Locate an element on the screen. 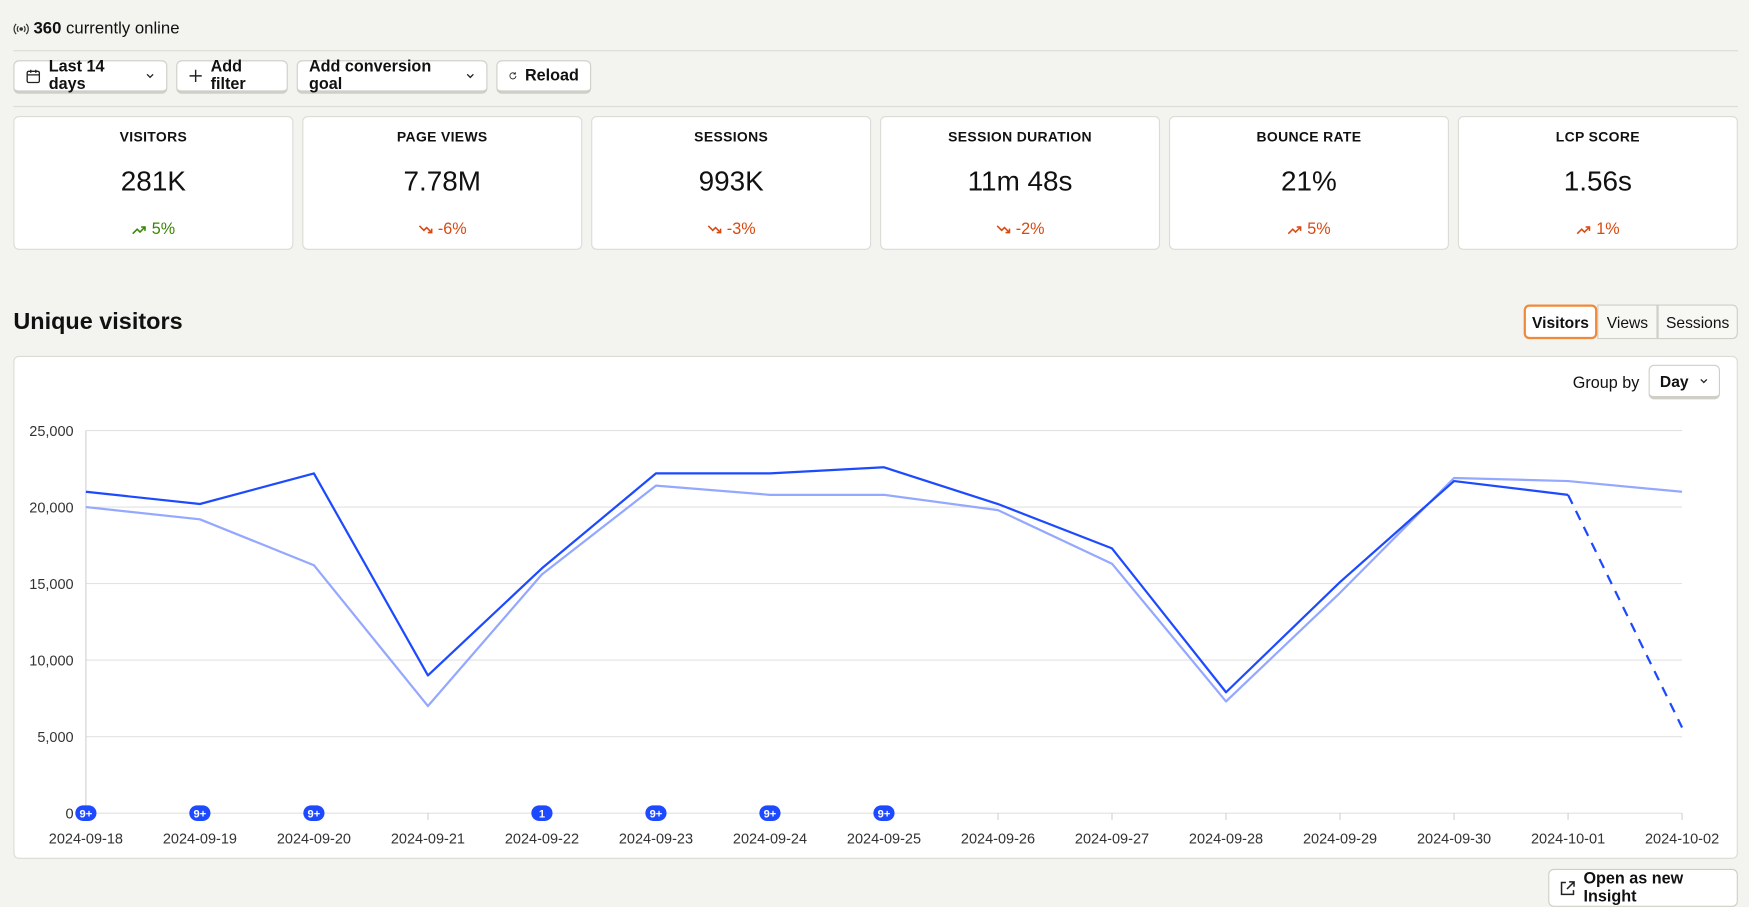  metric-card: BOUNCE RATE 21% 5% is located at coordinates (1308, 183).